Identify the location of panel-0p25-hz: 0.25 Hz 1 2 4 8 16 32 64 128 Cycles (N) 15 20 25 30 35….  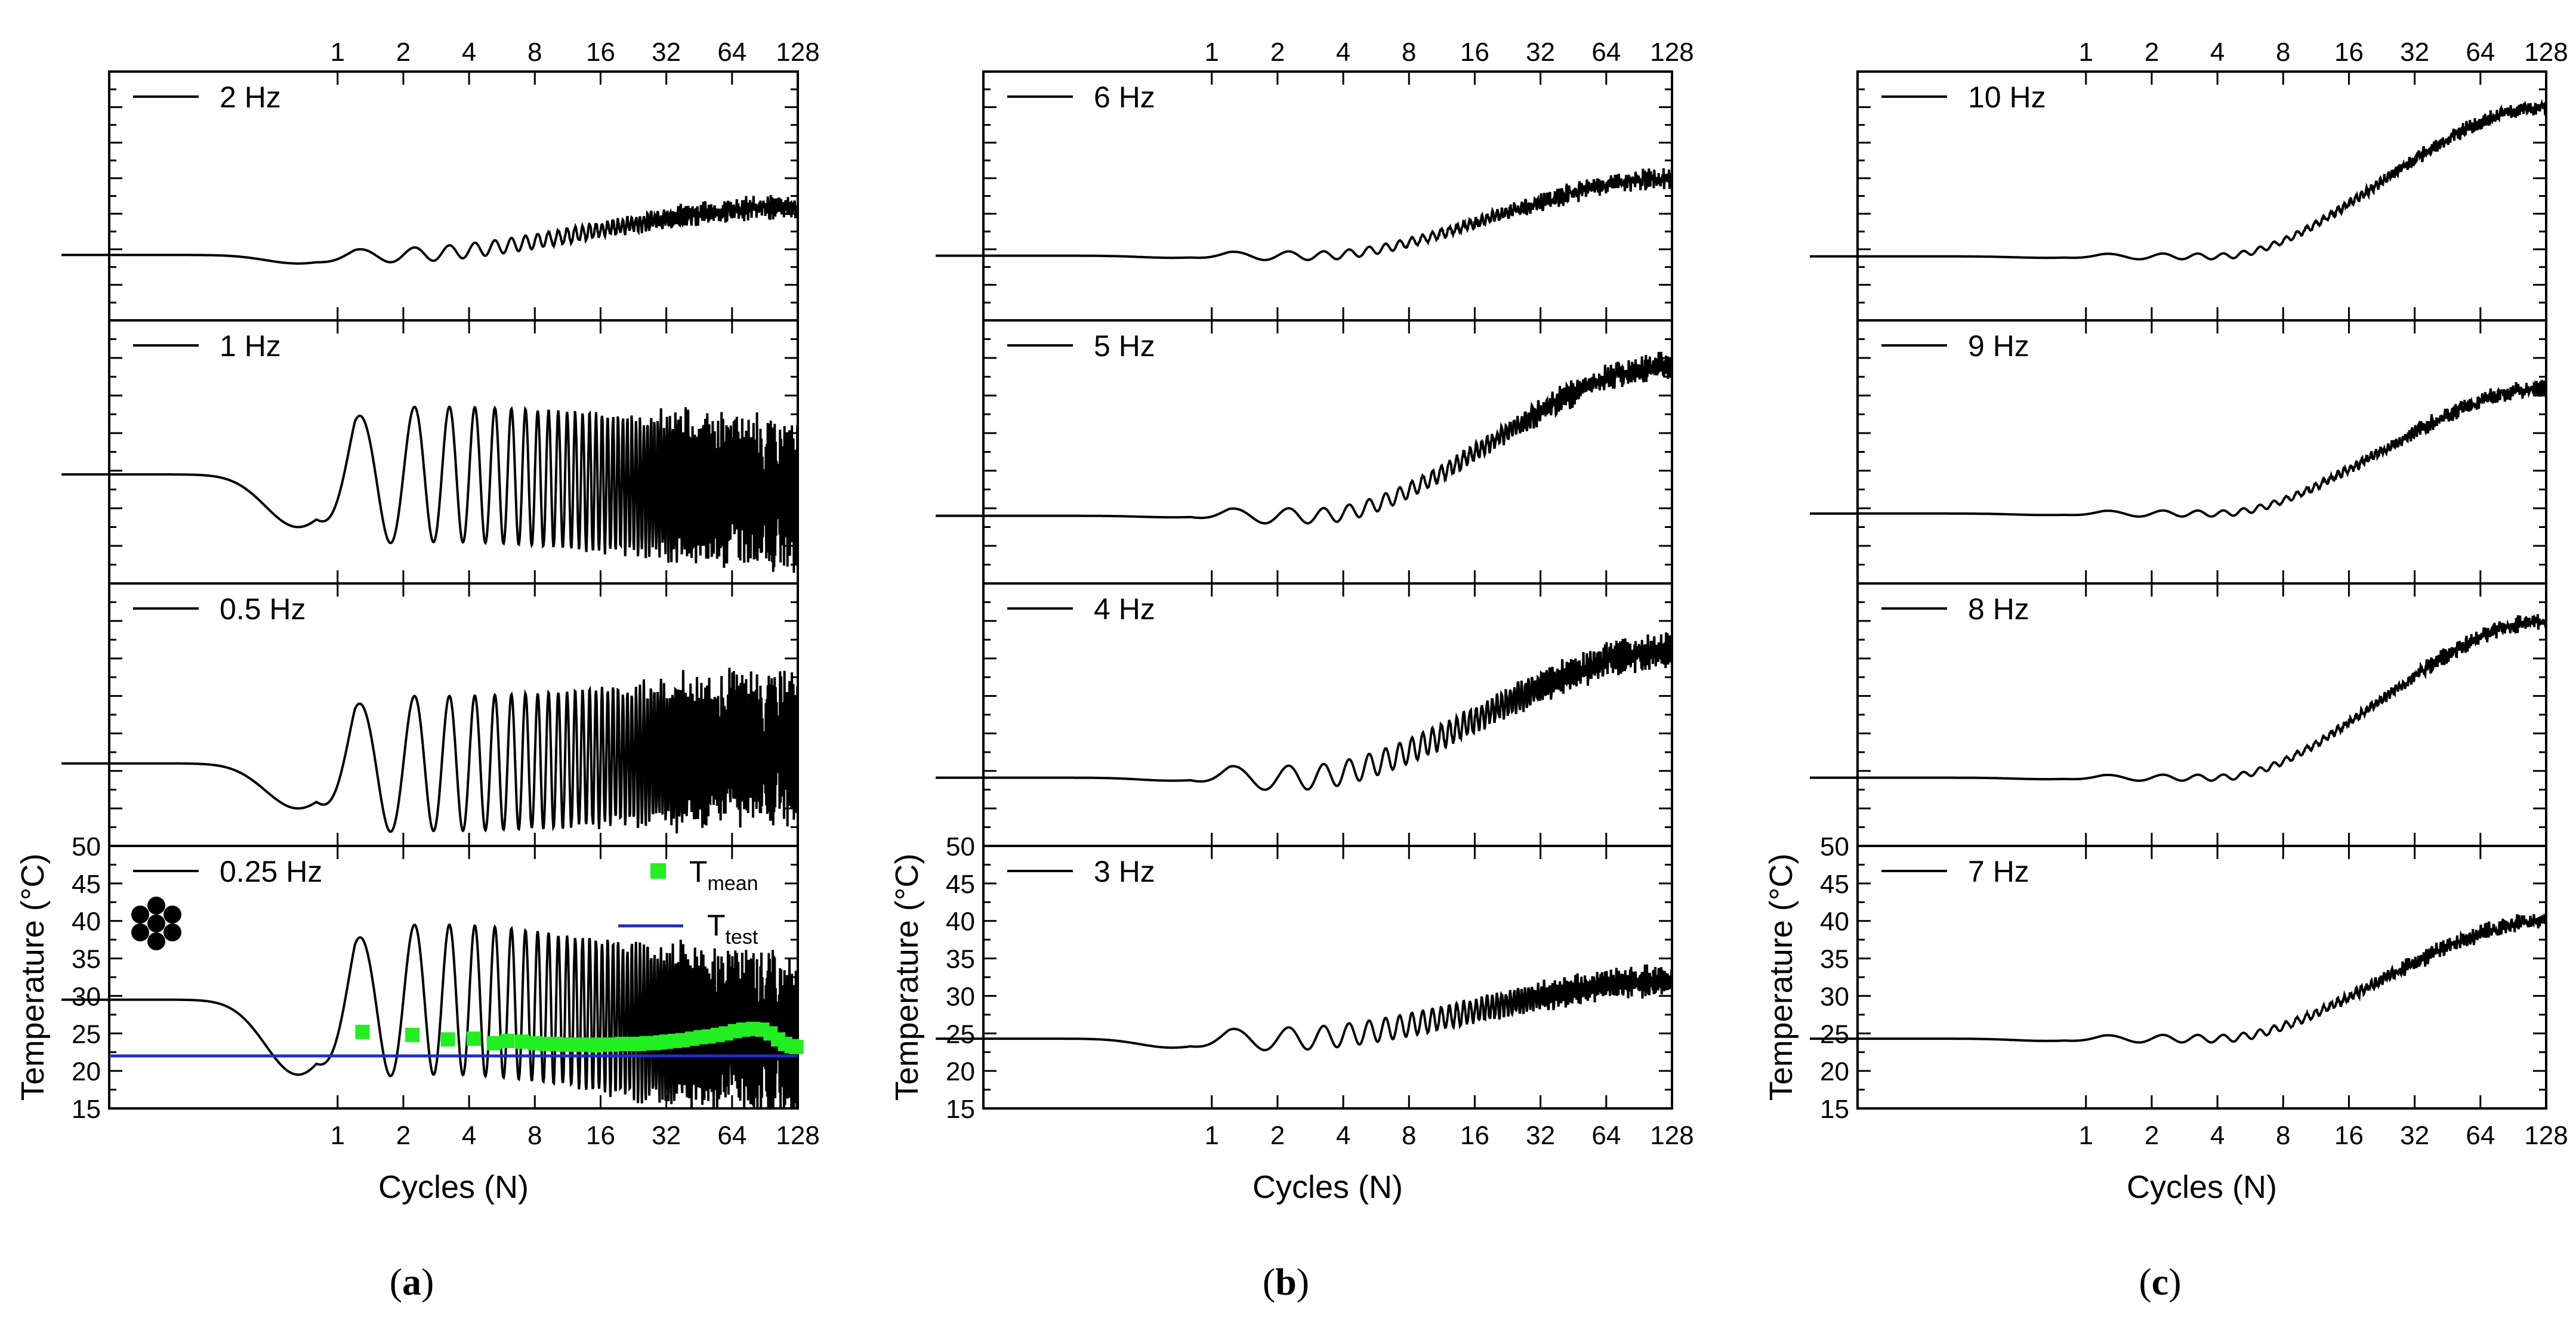
(418, 1018).